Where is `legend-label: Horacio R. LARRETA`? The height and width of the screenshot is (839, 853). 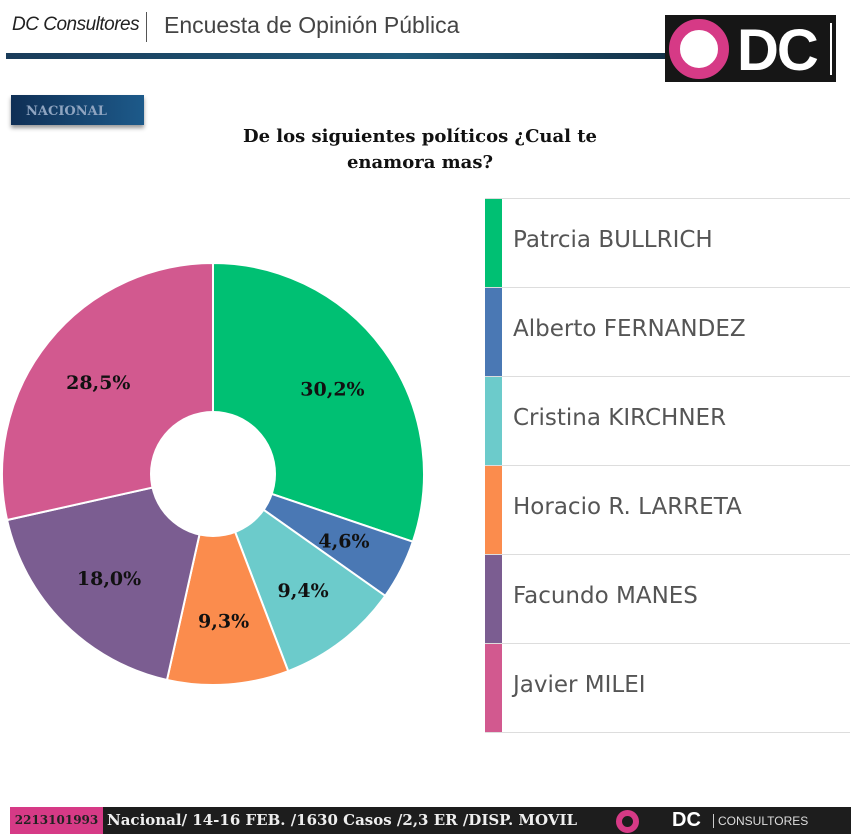
legend-label: Horacio R. LARRETA is located at coordinates (627, 507).